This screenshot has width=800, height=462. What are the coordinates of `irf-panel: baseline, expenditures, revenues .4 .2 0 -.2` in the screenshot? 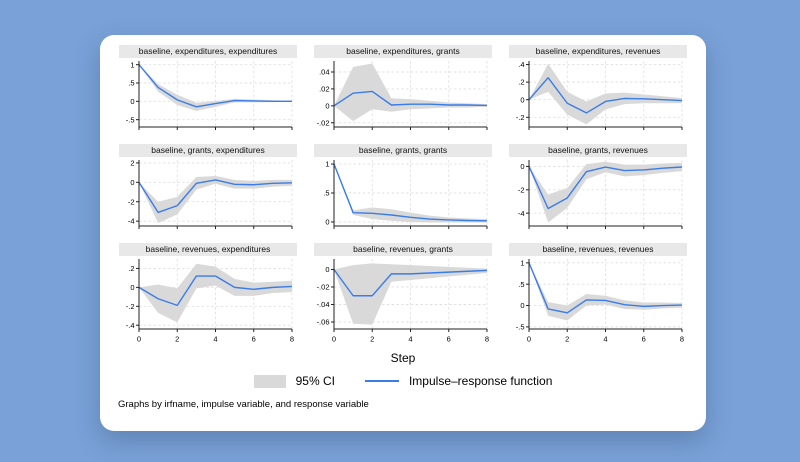 It's located at (598, 89).